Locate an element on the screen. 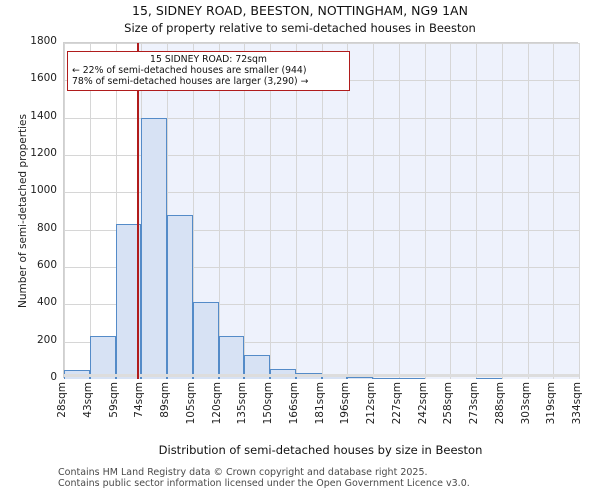 The image size is (600, 500). x-tick-label: 28sqm is located at coordinates (62, 400).